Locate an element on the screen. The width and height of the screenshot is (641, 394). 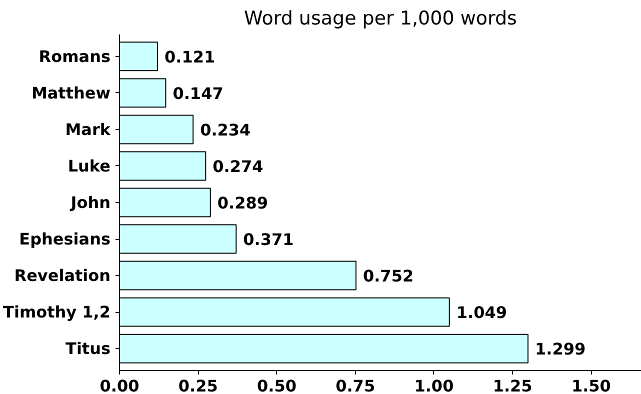
data-label: 0.289 is located at coordinates (242, 203).